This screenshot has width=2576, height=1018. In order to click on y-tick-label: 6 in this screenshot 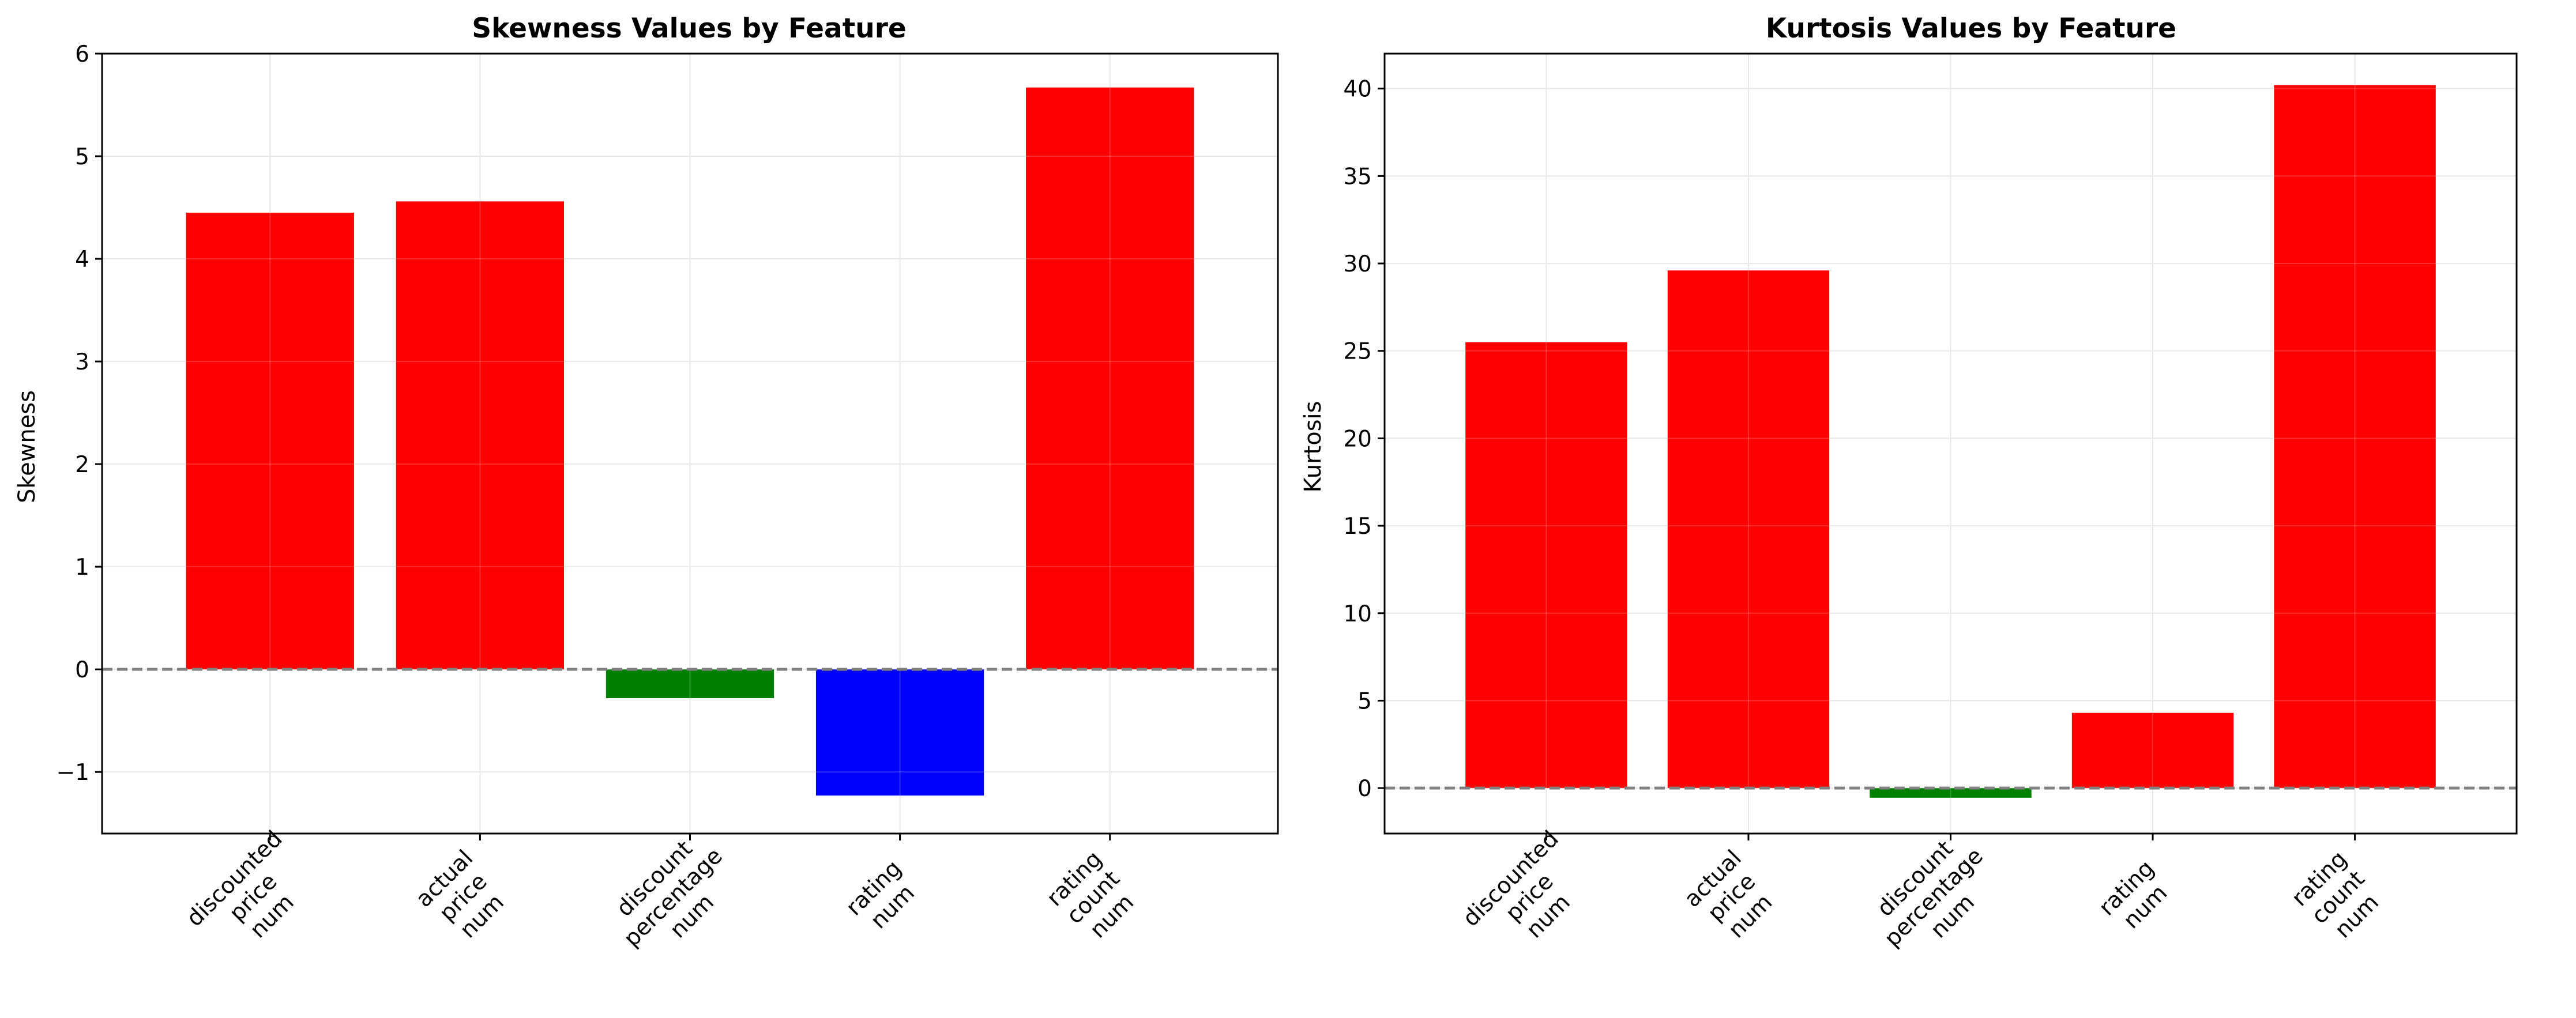, I will do `click(82, 54)`.